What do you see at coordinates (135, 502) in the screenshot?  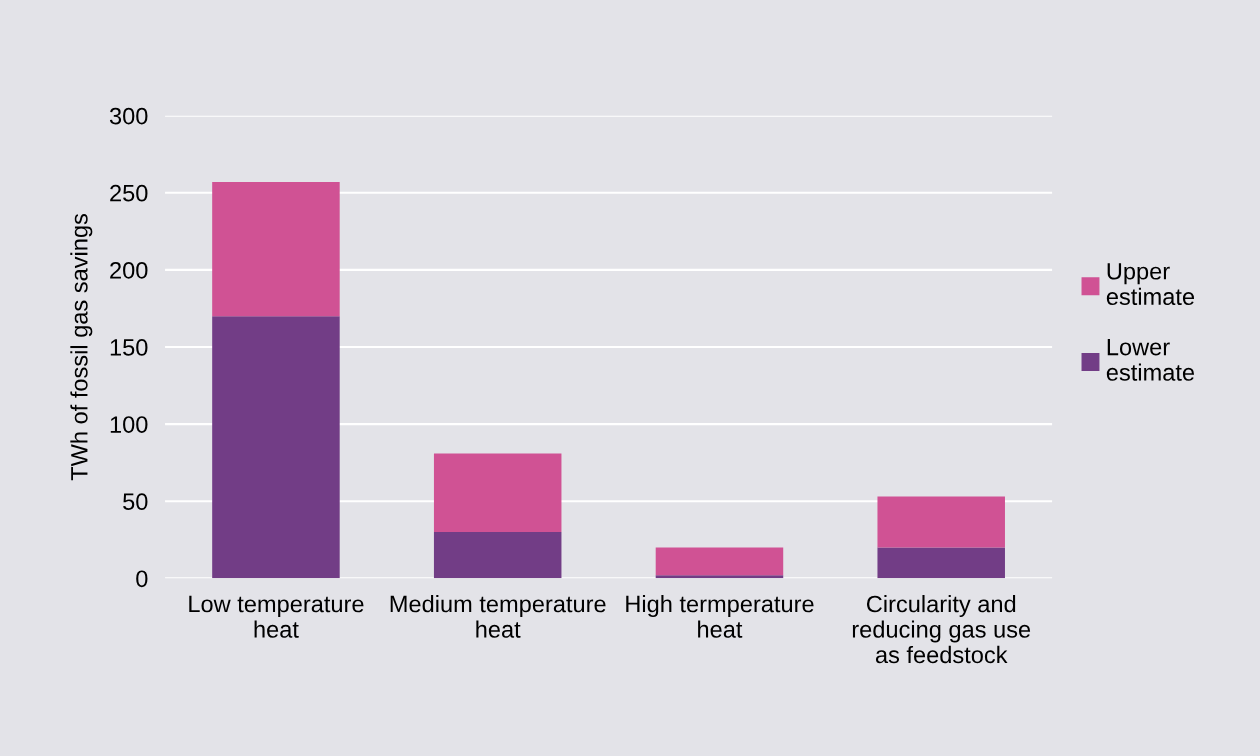 I see `y-tick-label: 50` at bounding box center [135, 502].